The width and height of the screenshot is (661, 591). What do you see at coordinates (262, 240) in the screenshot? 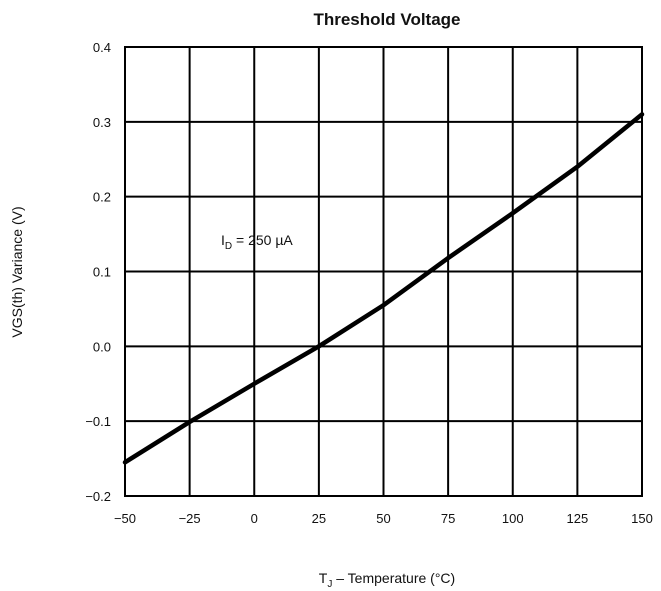
I see `annotation-rest: = 250 µA` at bounding box center [262, 240].